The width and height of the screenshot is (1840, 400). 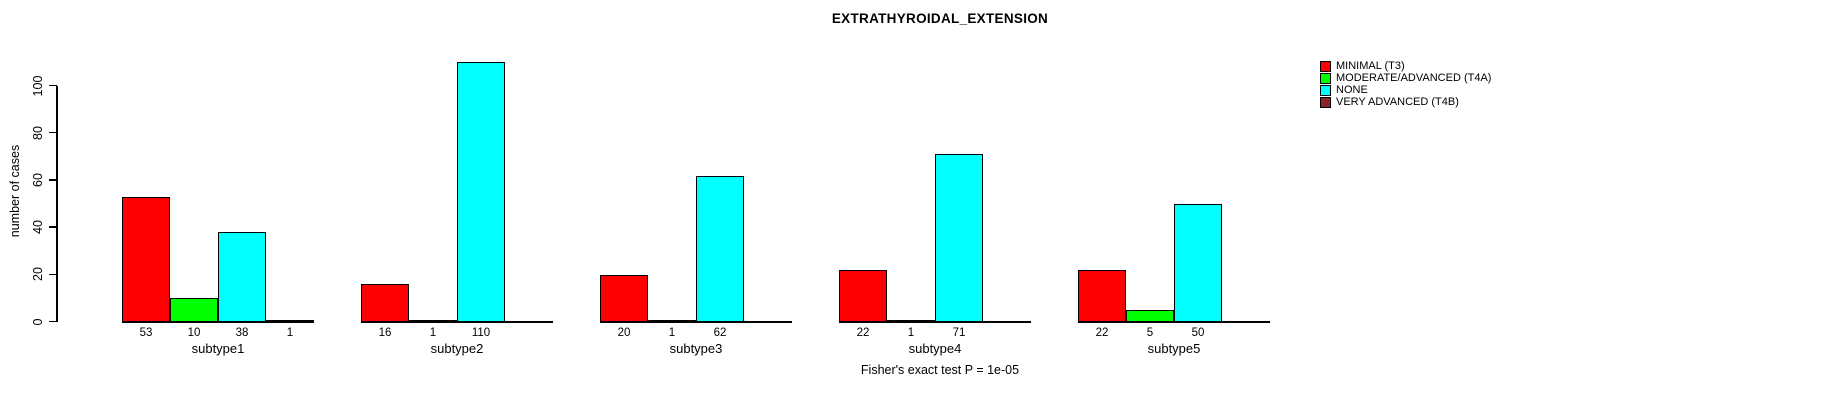 What do you see at coordinates (1405, 90) in the screenshot?
I see `legend-item: NONE` at bounding box center [1405, 90].